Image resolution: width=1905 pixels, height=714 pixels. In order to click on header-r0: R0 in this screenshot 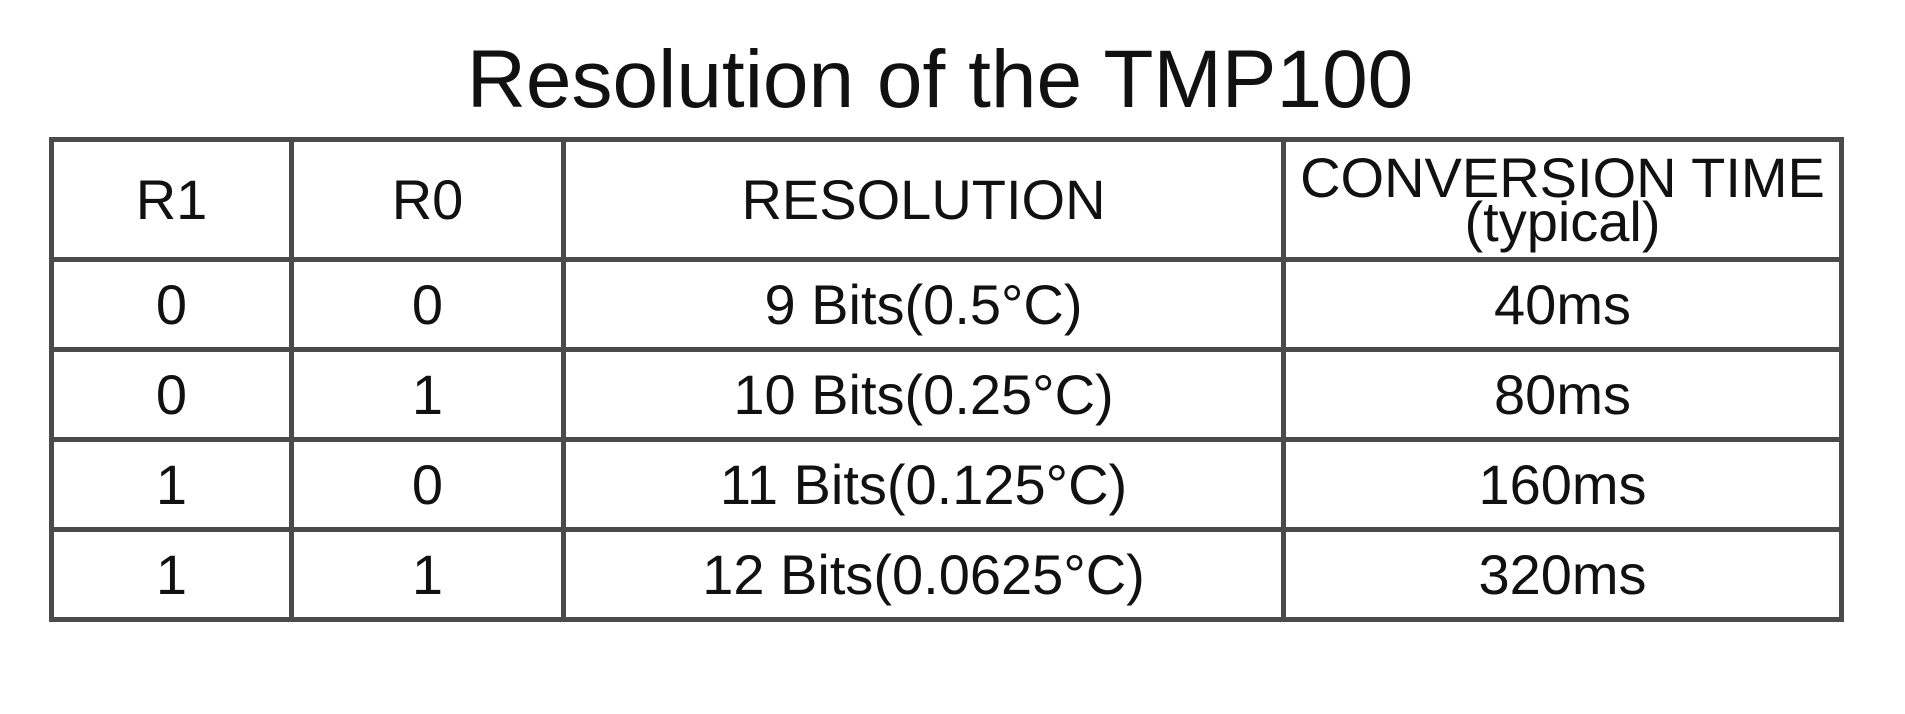, I will do `click(427, 199)`.